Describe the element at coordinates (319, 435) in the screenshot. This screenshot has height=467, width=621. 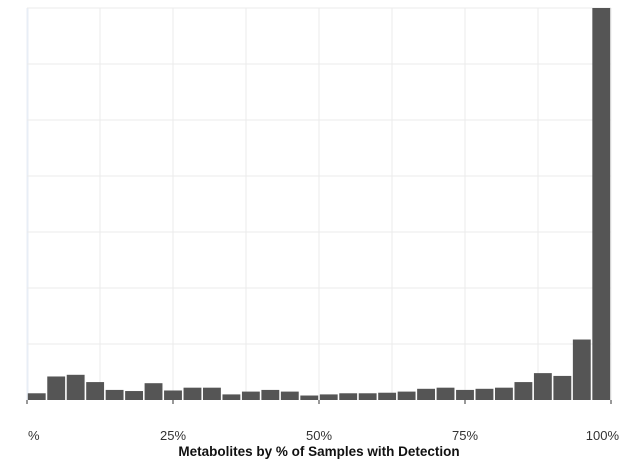
I see `x-tick-label: 50%` at that location.